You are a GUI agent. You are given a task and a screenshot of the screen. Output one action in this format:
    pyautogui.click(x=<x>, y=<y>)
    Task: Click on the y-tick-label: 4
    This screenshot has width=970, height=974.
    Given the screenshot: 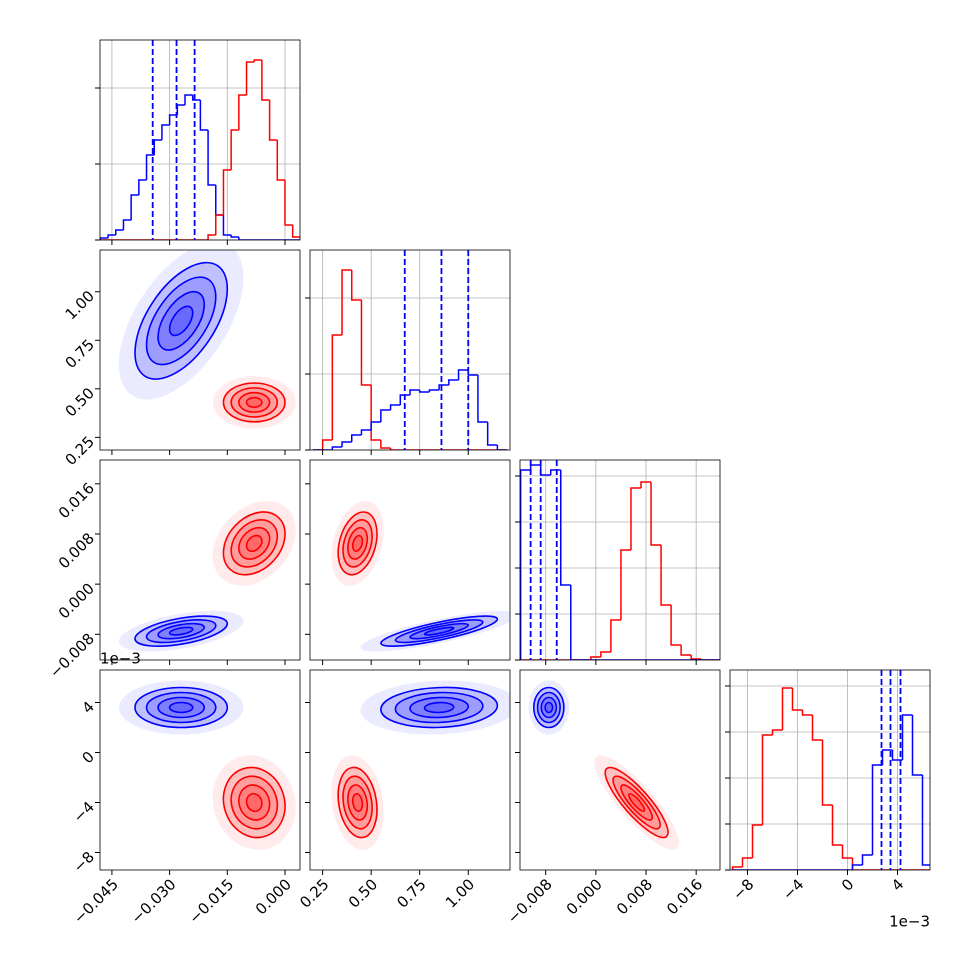 What is the action you would take?
    pyautogui.click(x=88, y=707)
    